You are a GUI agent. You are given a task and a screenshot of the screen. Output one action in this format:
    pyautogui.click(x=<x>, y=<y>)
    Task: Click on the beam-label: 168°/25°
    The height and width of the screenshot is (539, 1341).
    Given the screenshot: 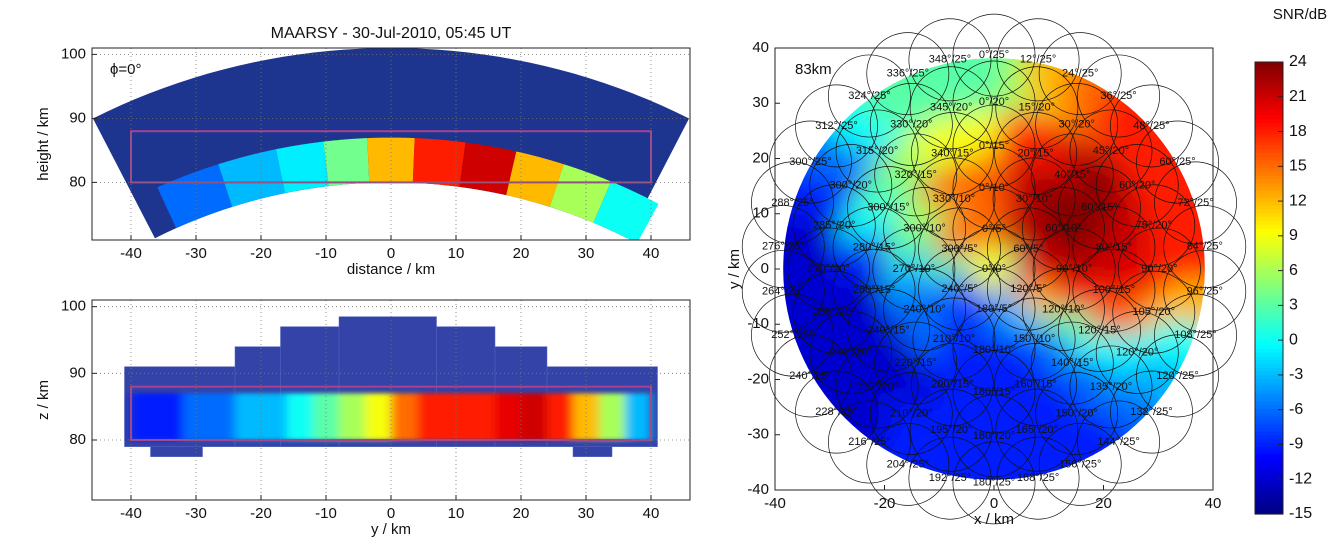 What is the action you would take?
    pyautogui.click(x=1038, y=478)
    